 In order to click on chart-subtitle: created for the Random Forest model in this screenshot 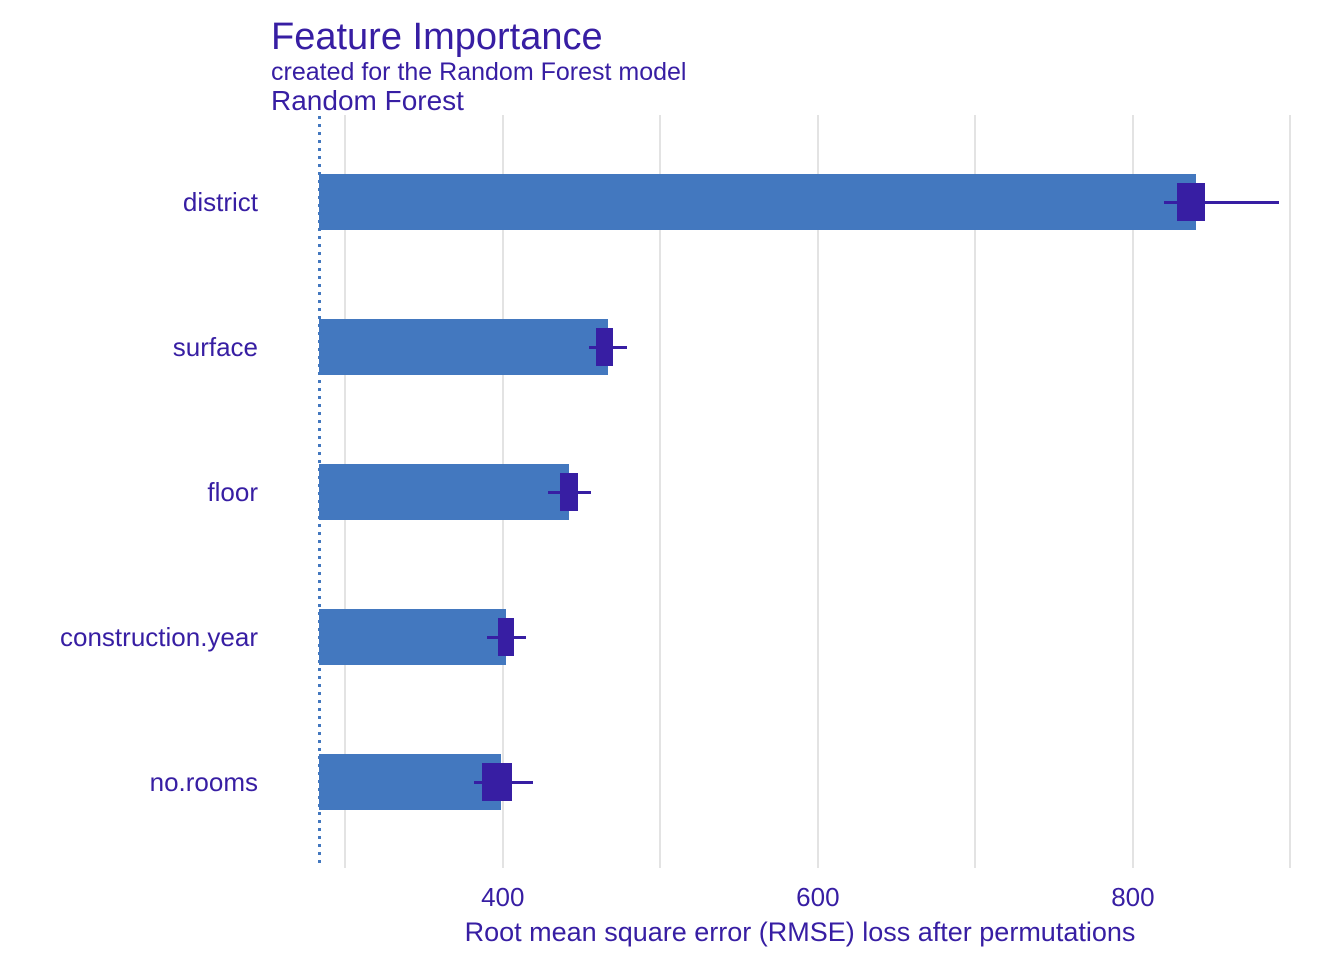, I will do `click(479, 72)`.